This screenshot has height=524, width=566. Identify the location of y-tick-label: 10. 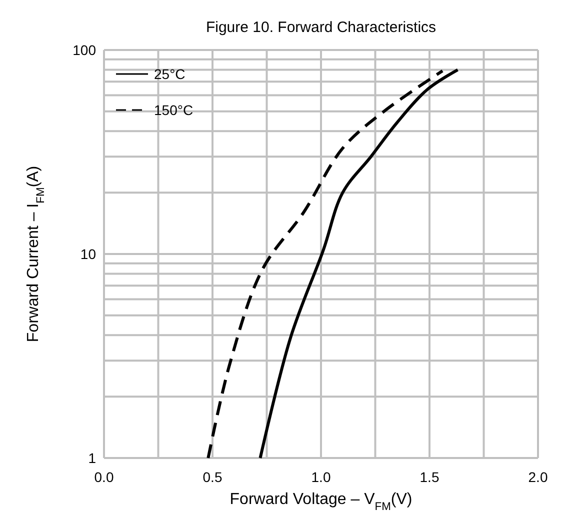
(88, 254).